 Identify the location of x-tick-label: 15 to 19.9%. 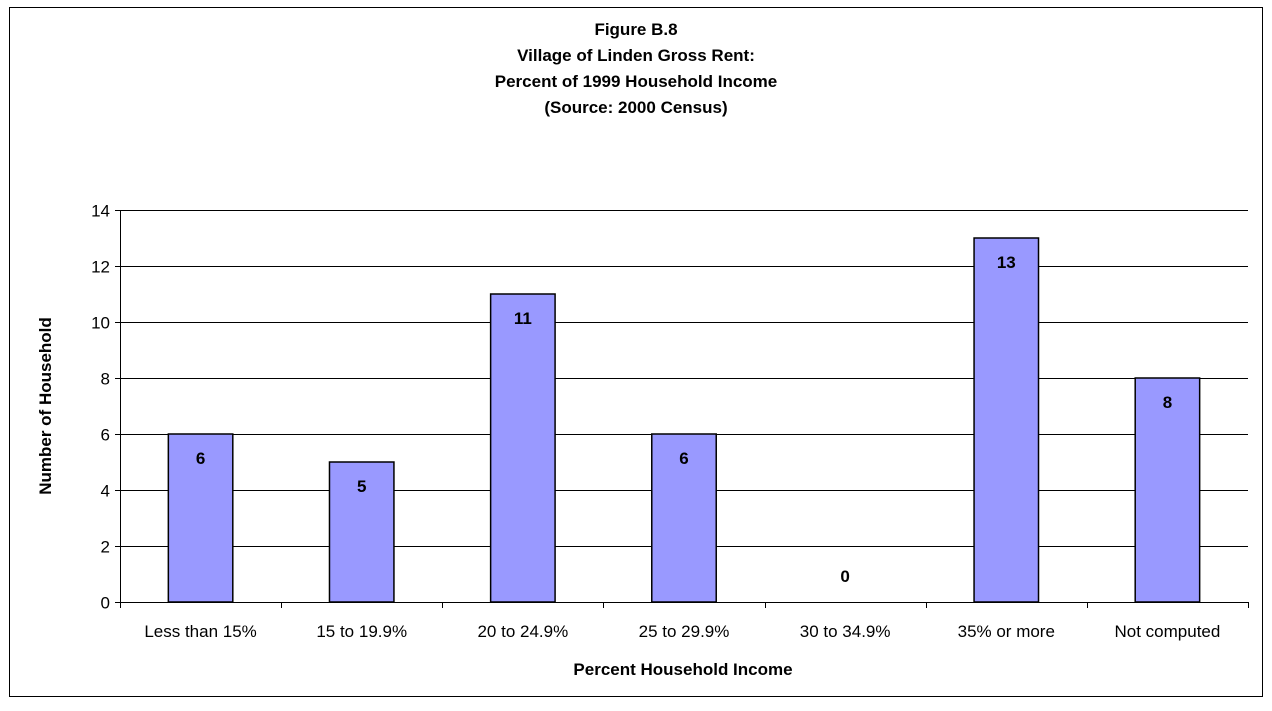
(361, 631).